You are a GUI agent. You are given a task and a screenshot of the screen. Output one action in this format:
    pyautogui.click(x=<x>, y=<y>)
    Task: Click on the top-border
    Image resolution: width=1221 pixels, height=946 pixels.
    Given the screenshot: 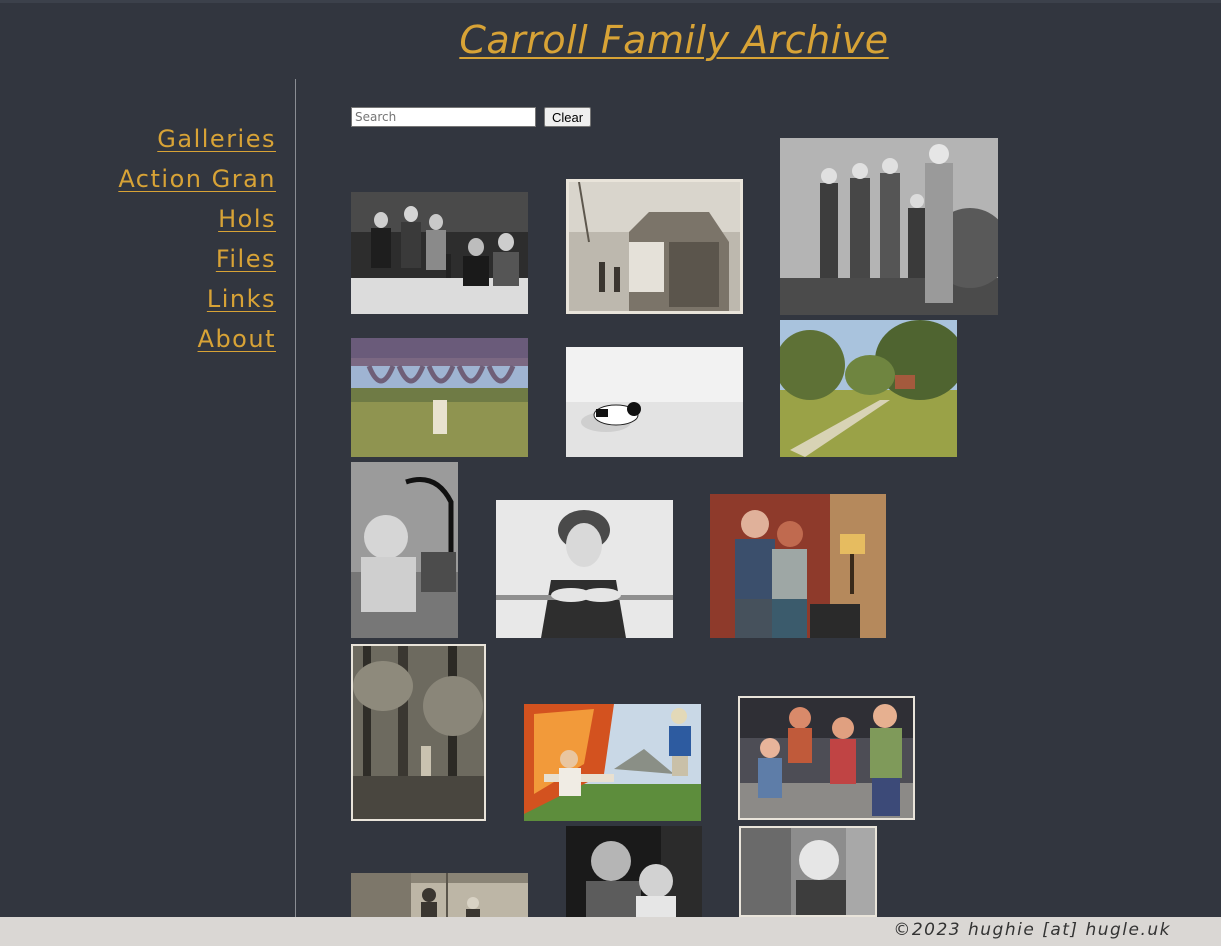 What is the action you would take?
    pyautogui.click(x=610, y=1)
    